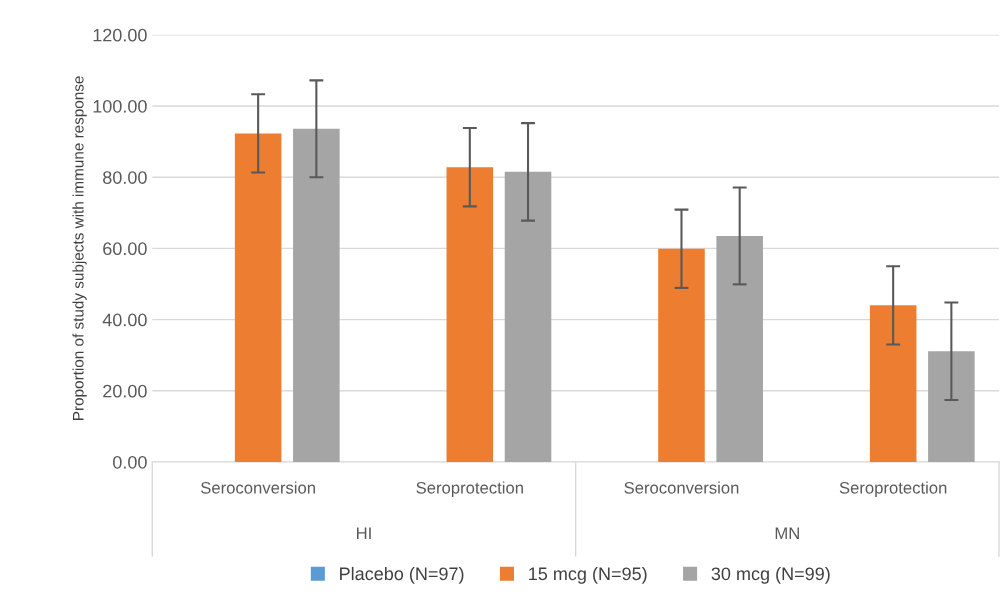 Image resolution: width=1002 pixels, height=600 pixels. I want to click on legend-label: 15 mcg (N=95), so click(588, 575).